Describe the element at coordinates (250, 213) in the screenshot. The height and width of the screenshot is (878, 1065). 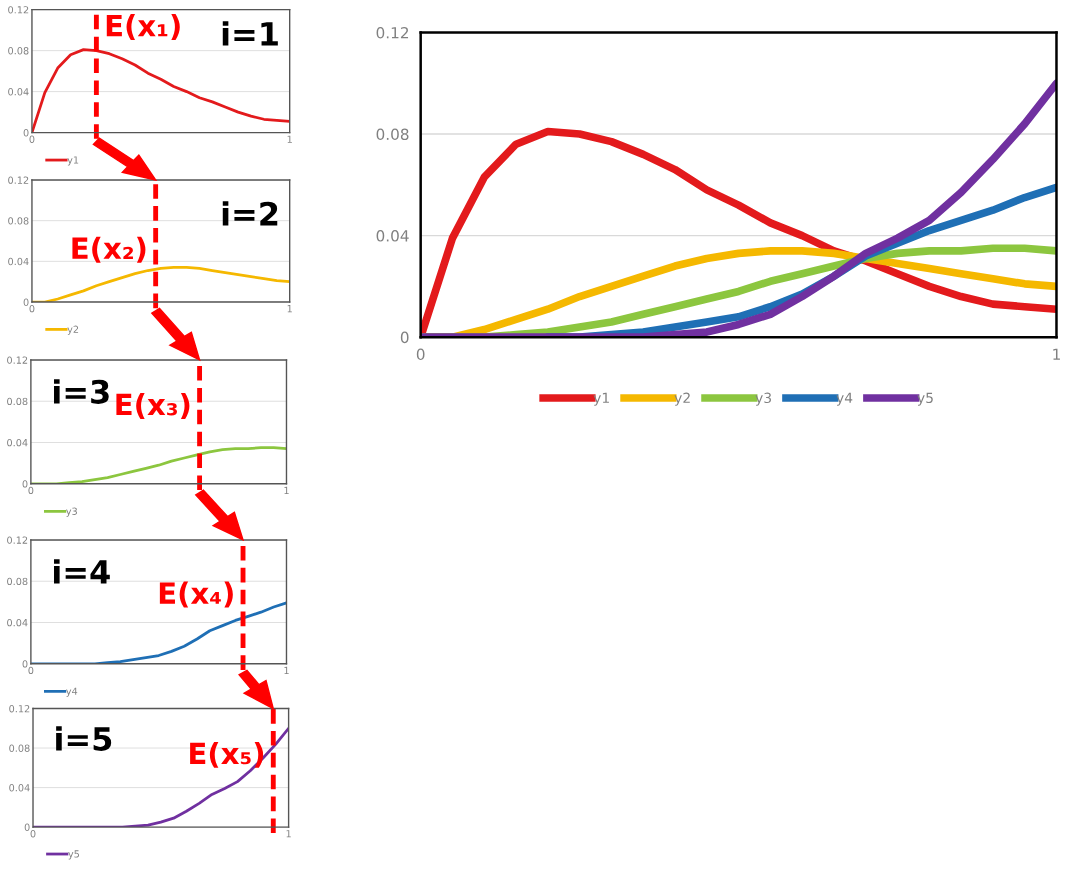
I see `annotation: i=2` at that location.